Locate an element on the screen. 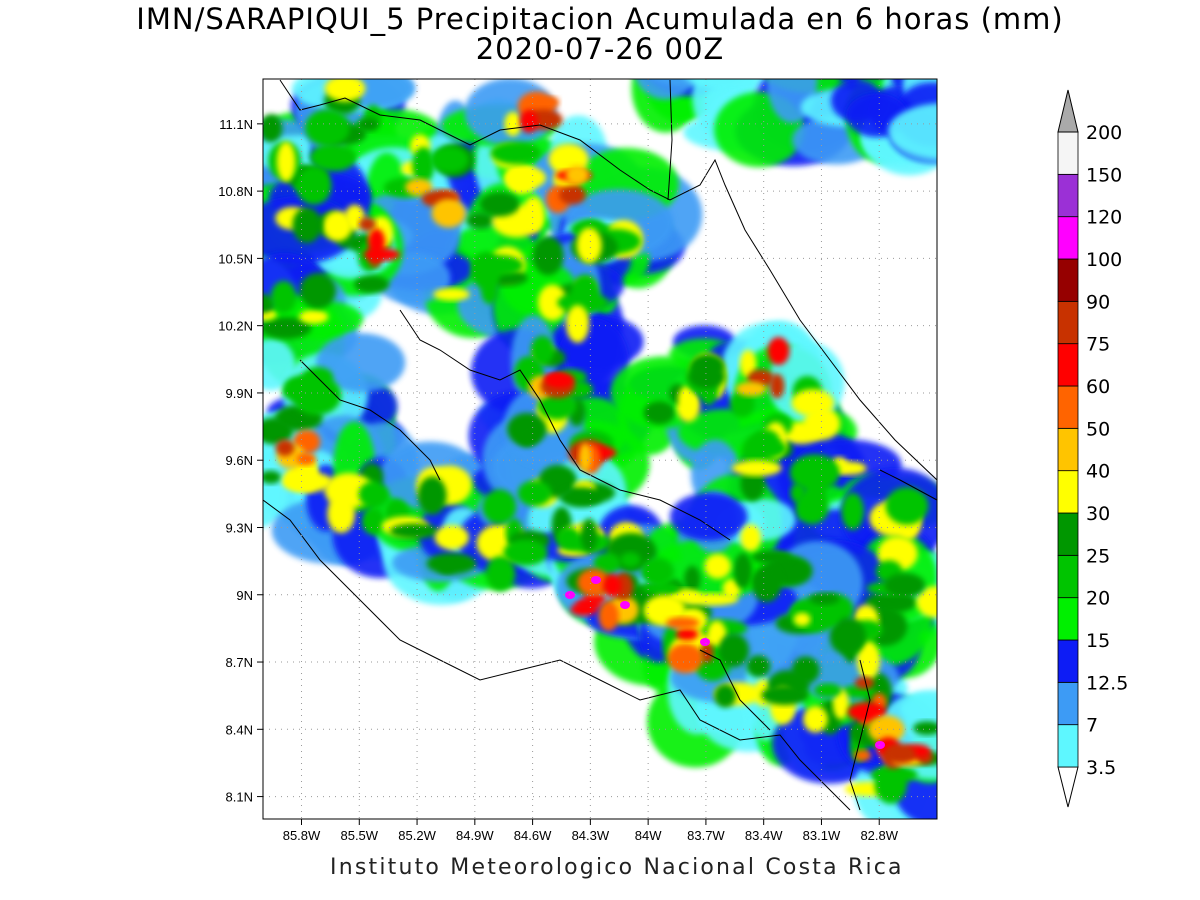 This screenshot has height=900, width=1200. colorbar-label: 50 is located at coordinates (1098, 429).